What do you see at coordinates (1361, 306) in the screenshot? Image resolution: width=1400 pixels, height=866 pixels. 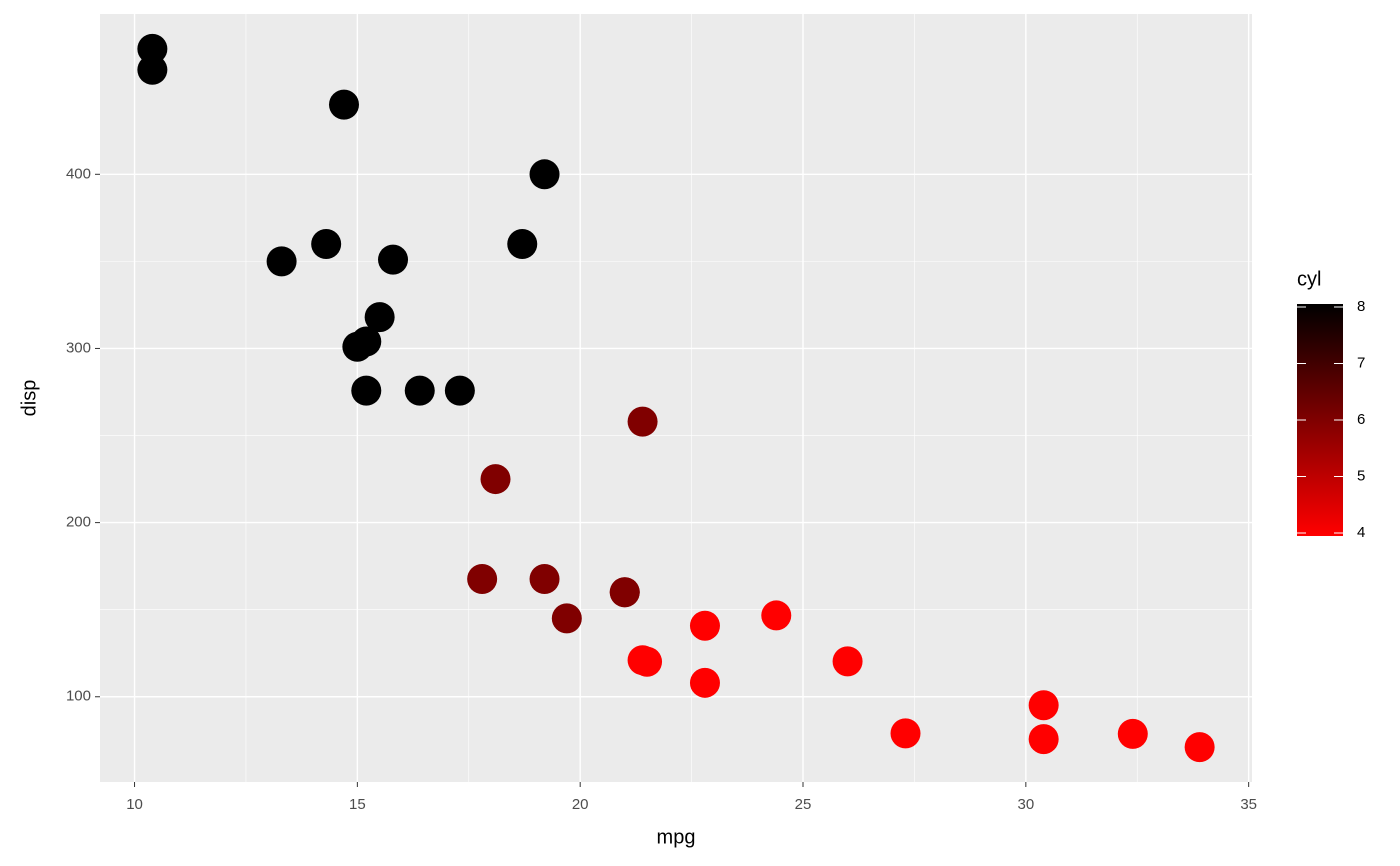 I see `legend-tick-label: 8` at bounding box center [1361, 306].